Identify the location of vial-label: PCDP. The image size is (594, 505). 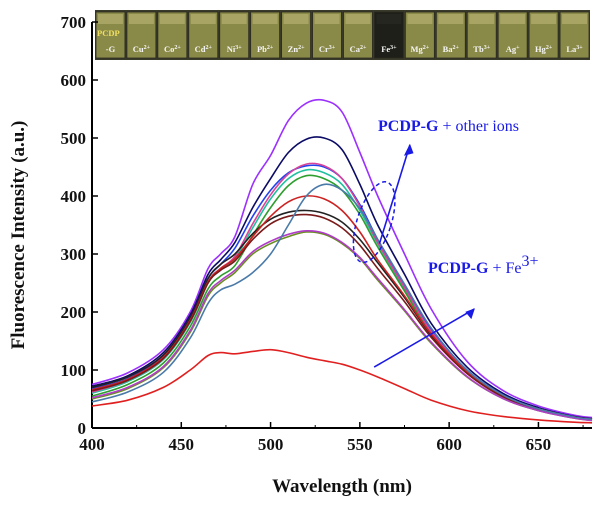
(108, 33).